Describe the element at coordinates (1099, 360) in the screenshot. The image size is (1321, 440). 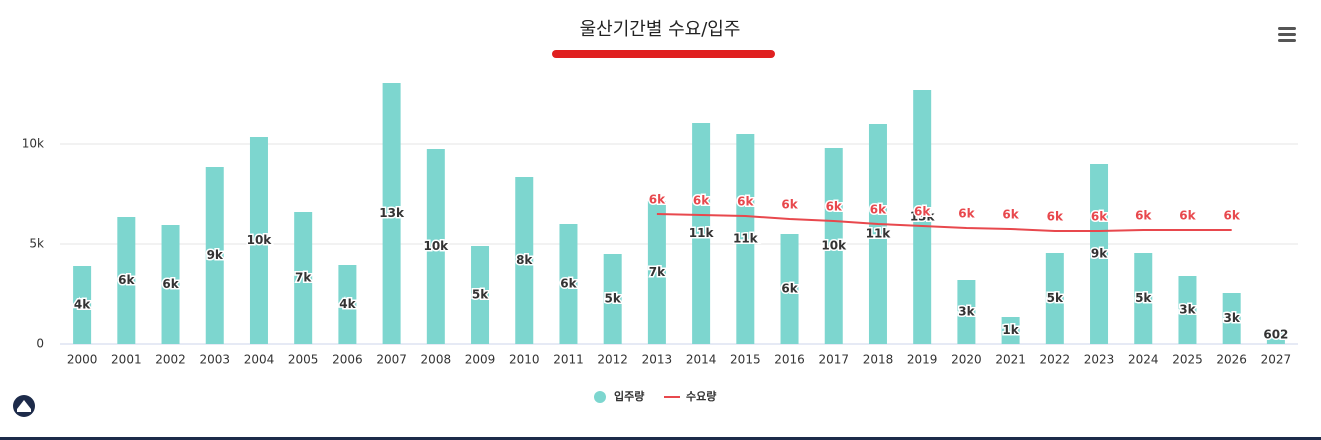
I see `x-tick-label: 2023` at that location.